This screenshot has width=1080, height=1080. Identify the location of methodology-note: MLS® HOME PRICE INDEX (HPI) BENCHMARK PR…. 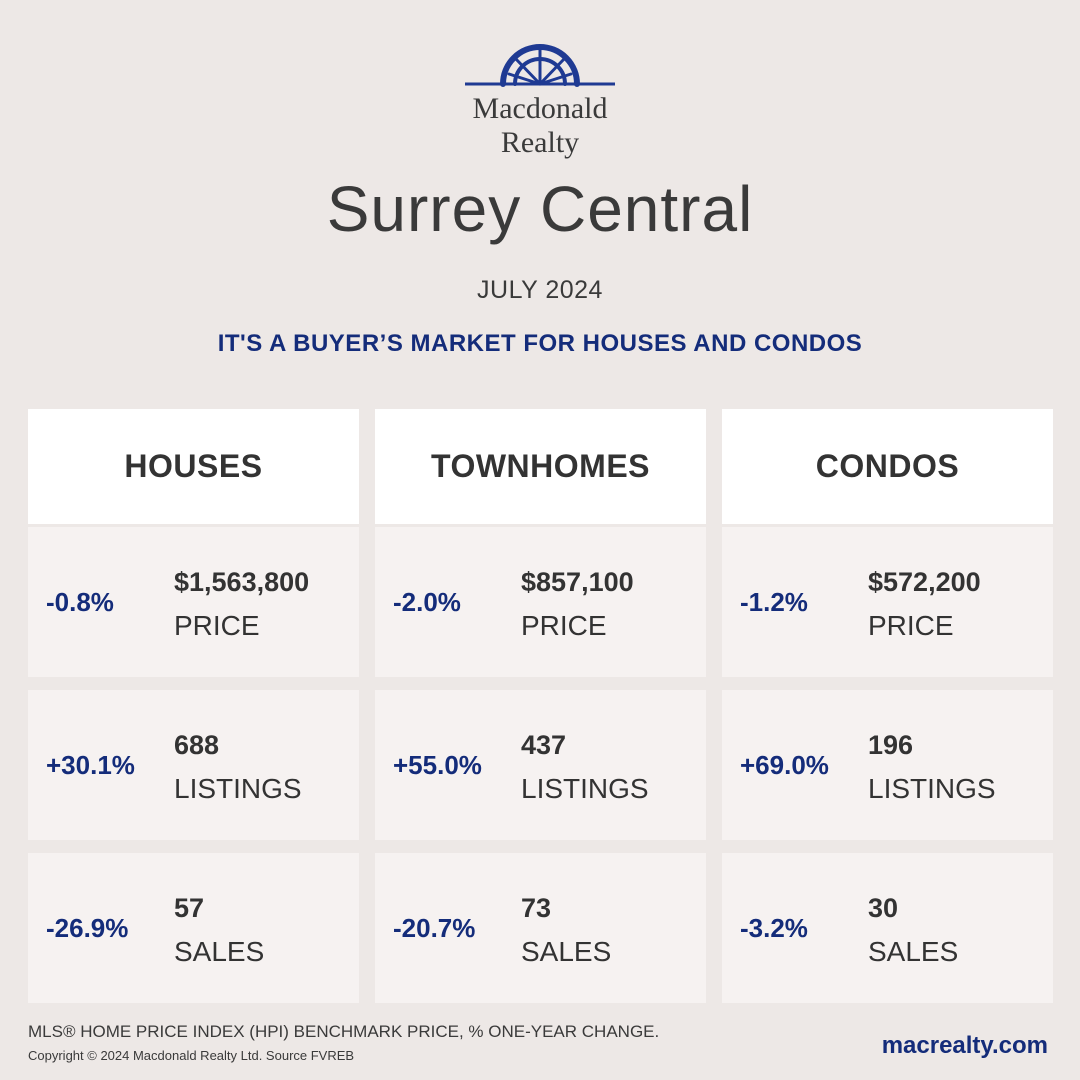
(344, 1031).